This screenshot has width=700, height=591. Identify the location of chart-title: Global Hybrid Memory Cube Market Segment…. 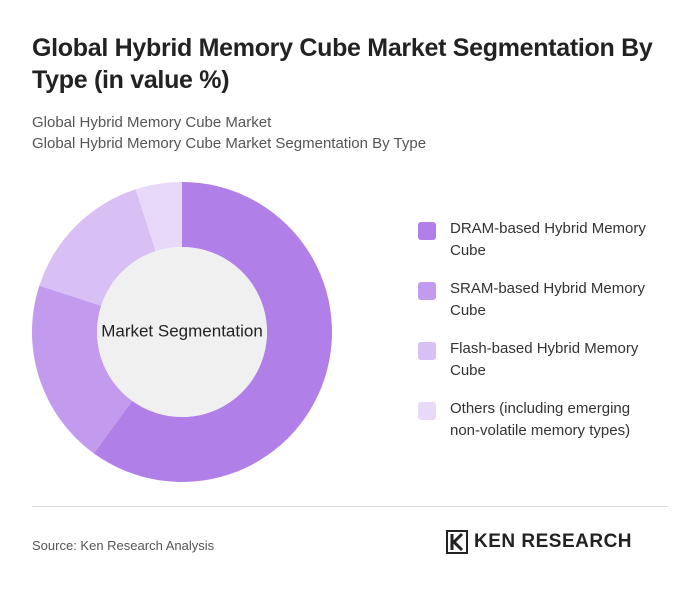
(342, 64).